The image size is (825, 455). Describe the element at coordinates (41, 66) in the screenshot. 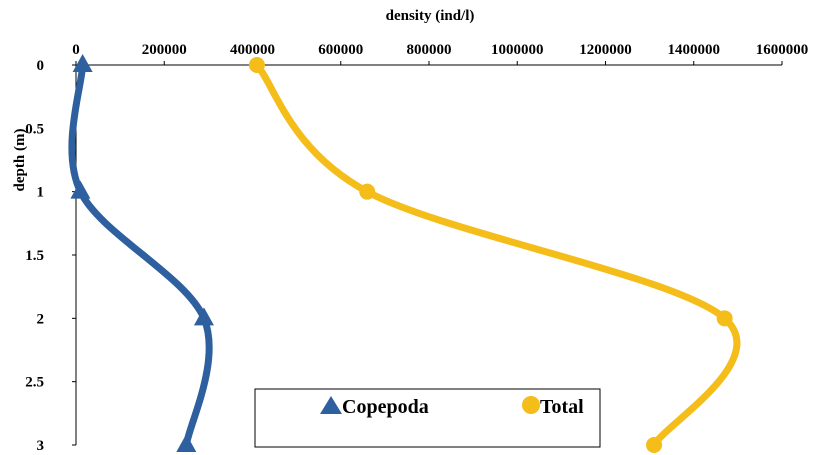

I see `y-tick-label: 0` at that location.